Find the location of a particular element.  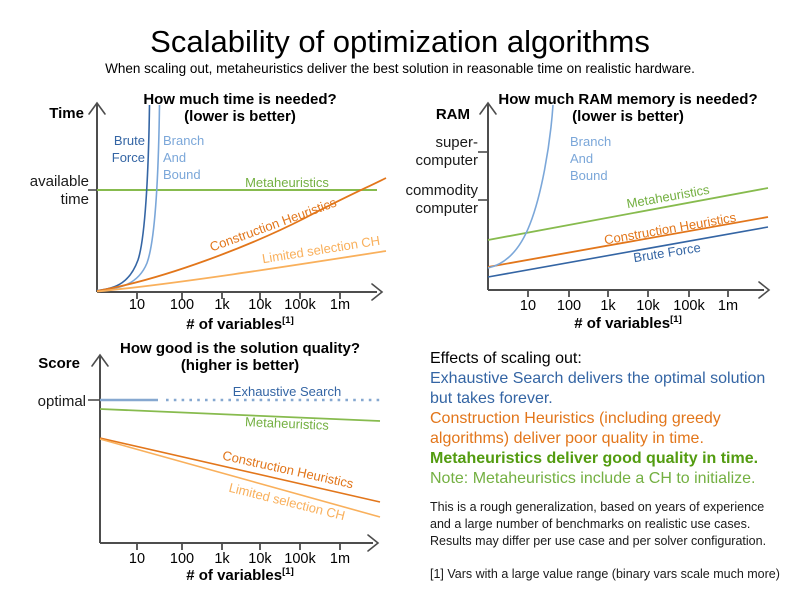

time-x-ticks is located at coordinates (238, 295).